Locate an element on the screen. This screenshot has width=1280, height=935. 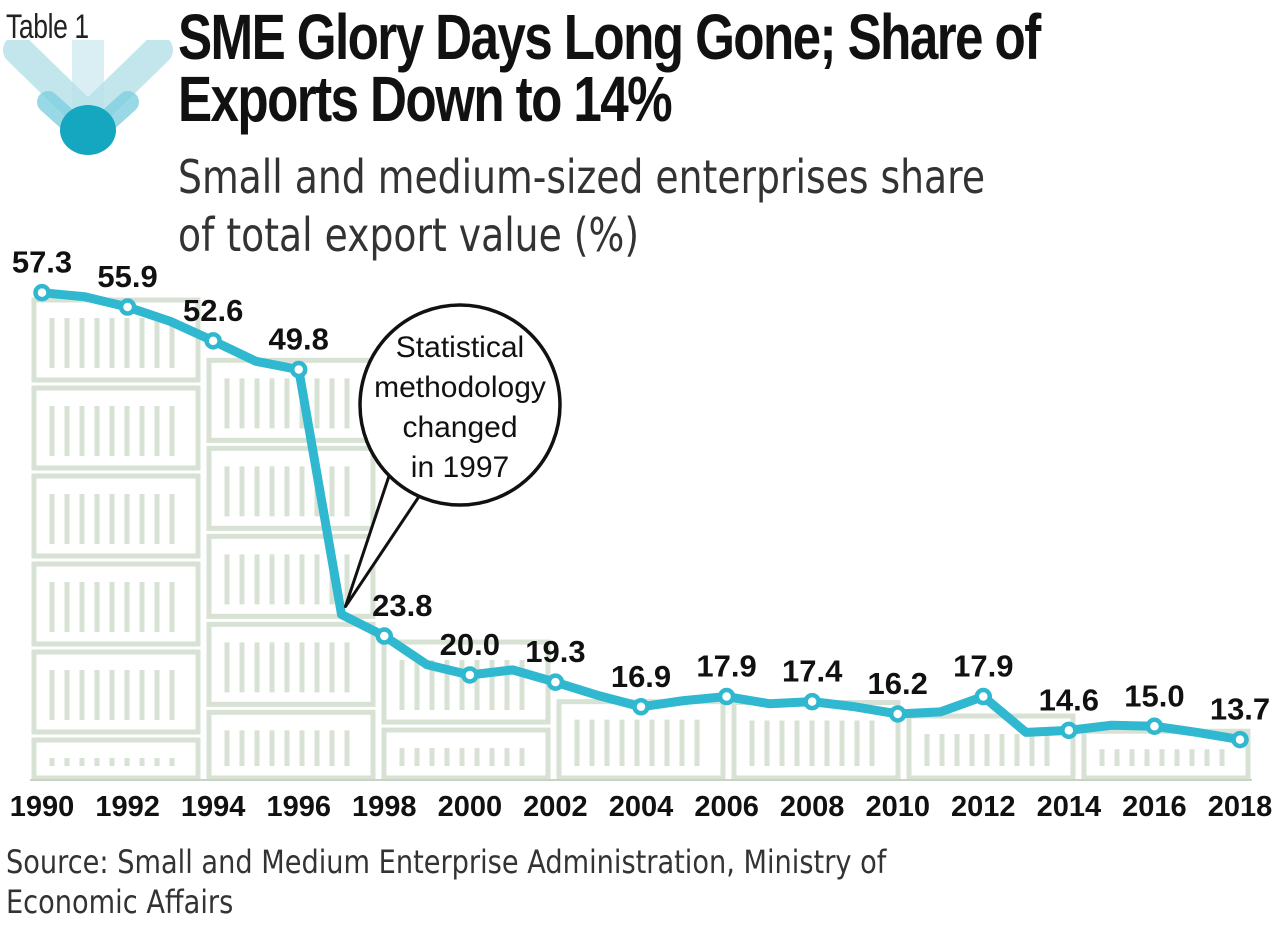
annotation-line-3: changed is located at coordinates (459, 427).